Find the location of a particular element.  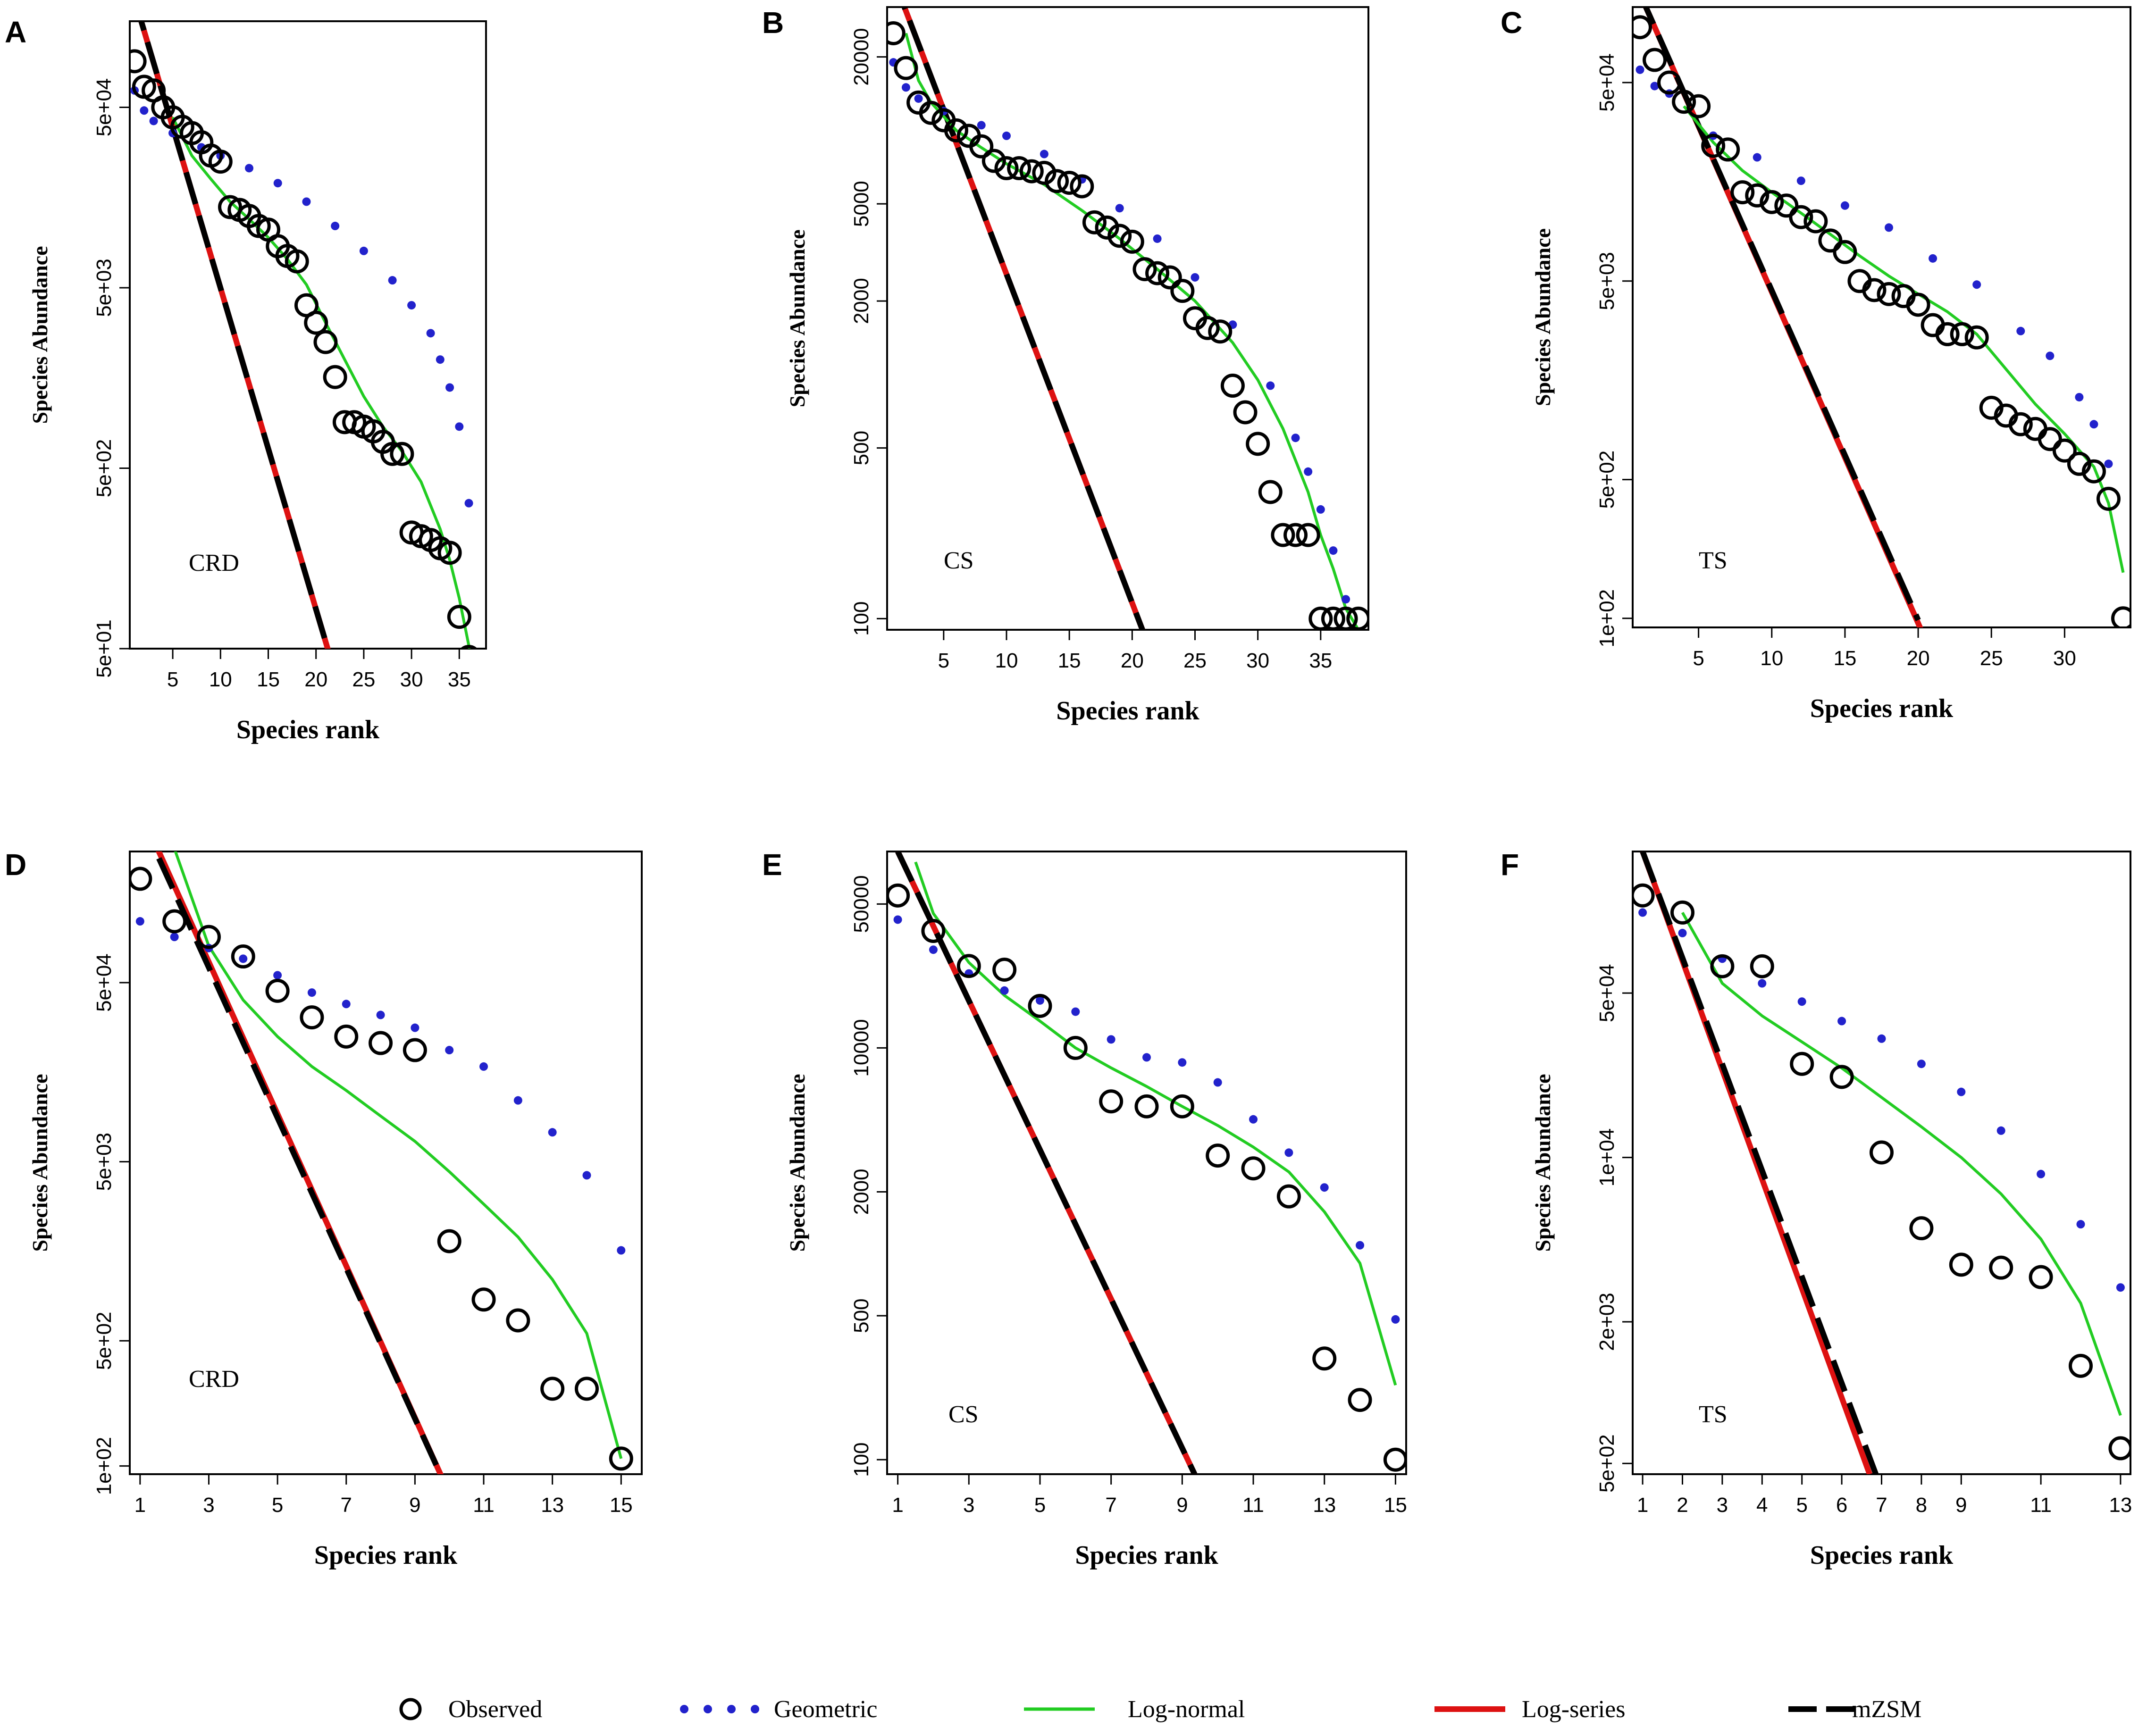

x-tick-label: 35 is located at coordinates (459, 679).